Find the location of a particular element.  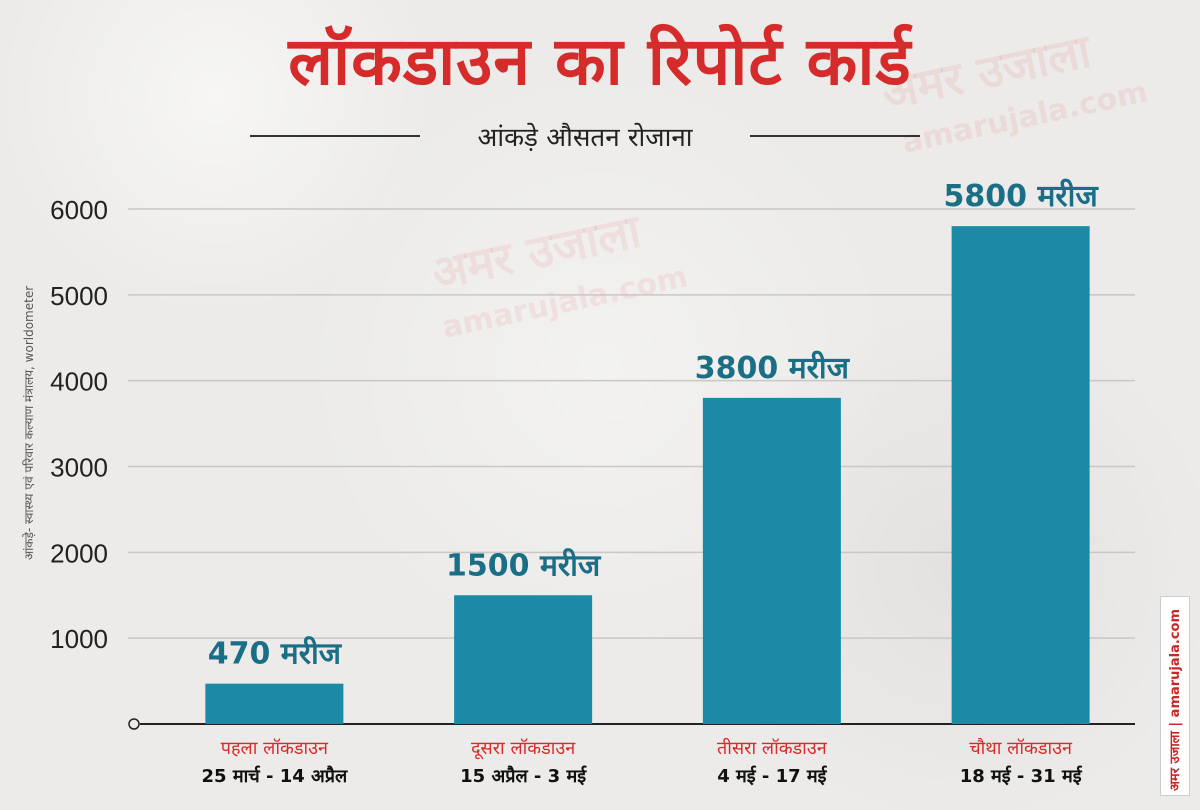

y-tick-label: 6000 is located at coordinates (79, 210).